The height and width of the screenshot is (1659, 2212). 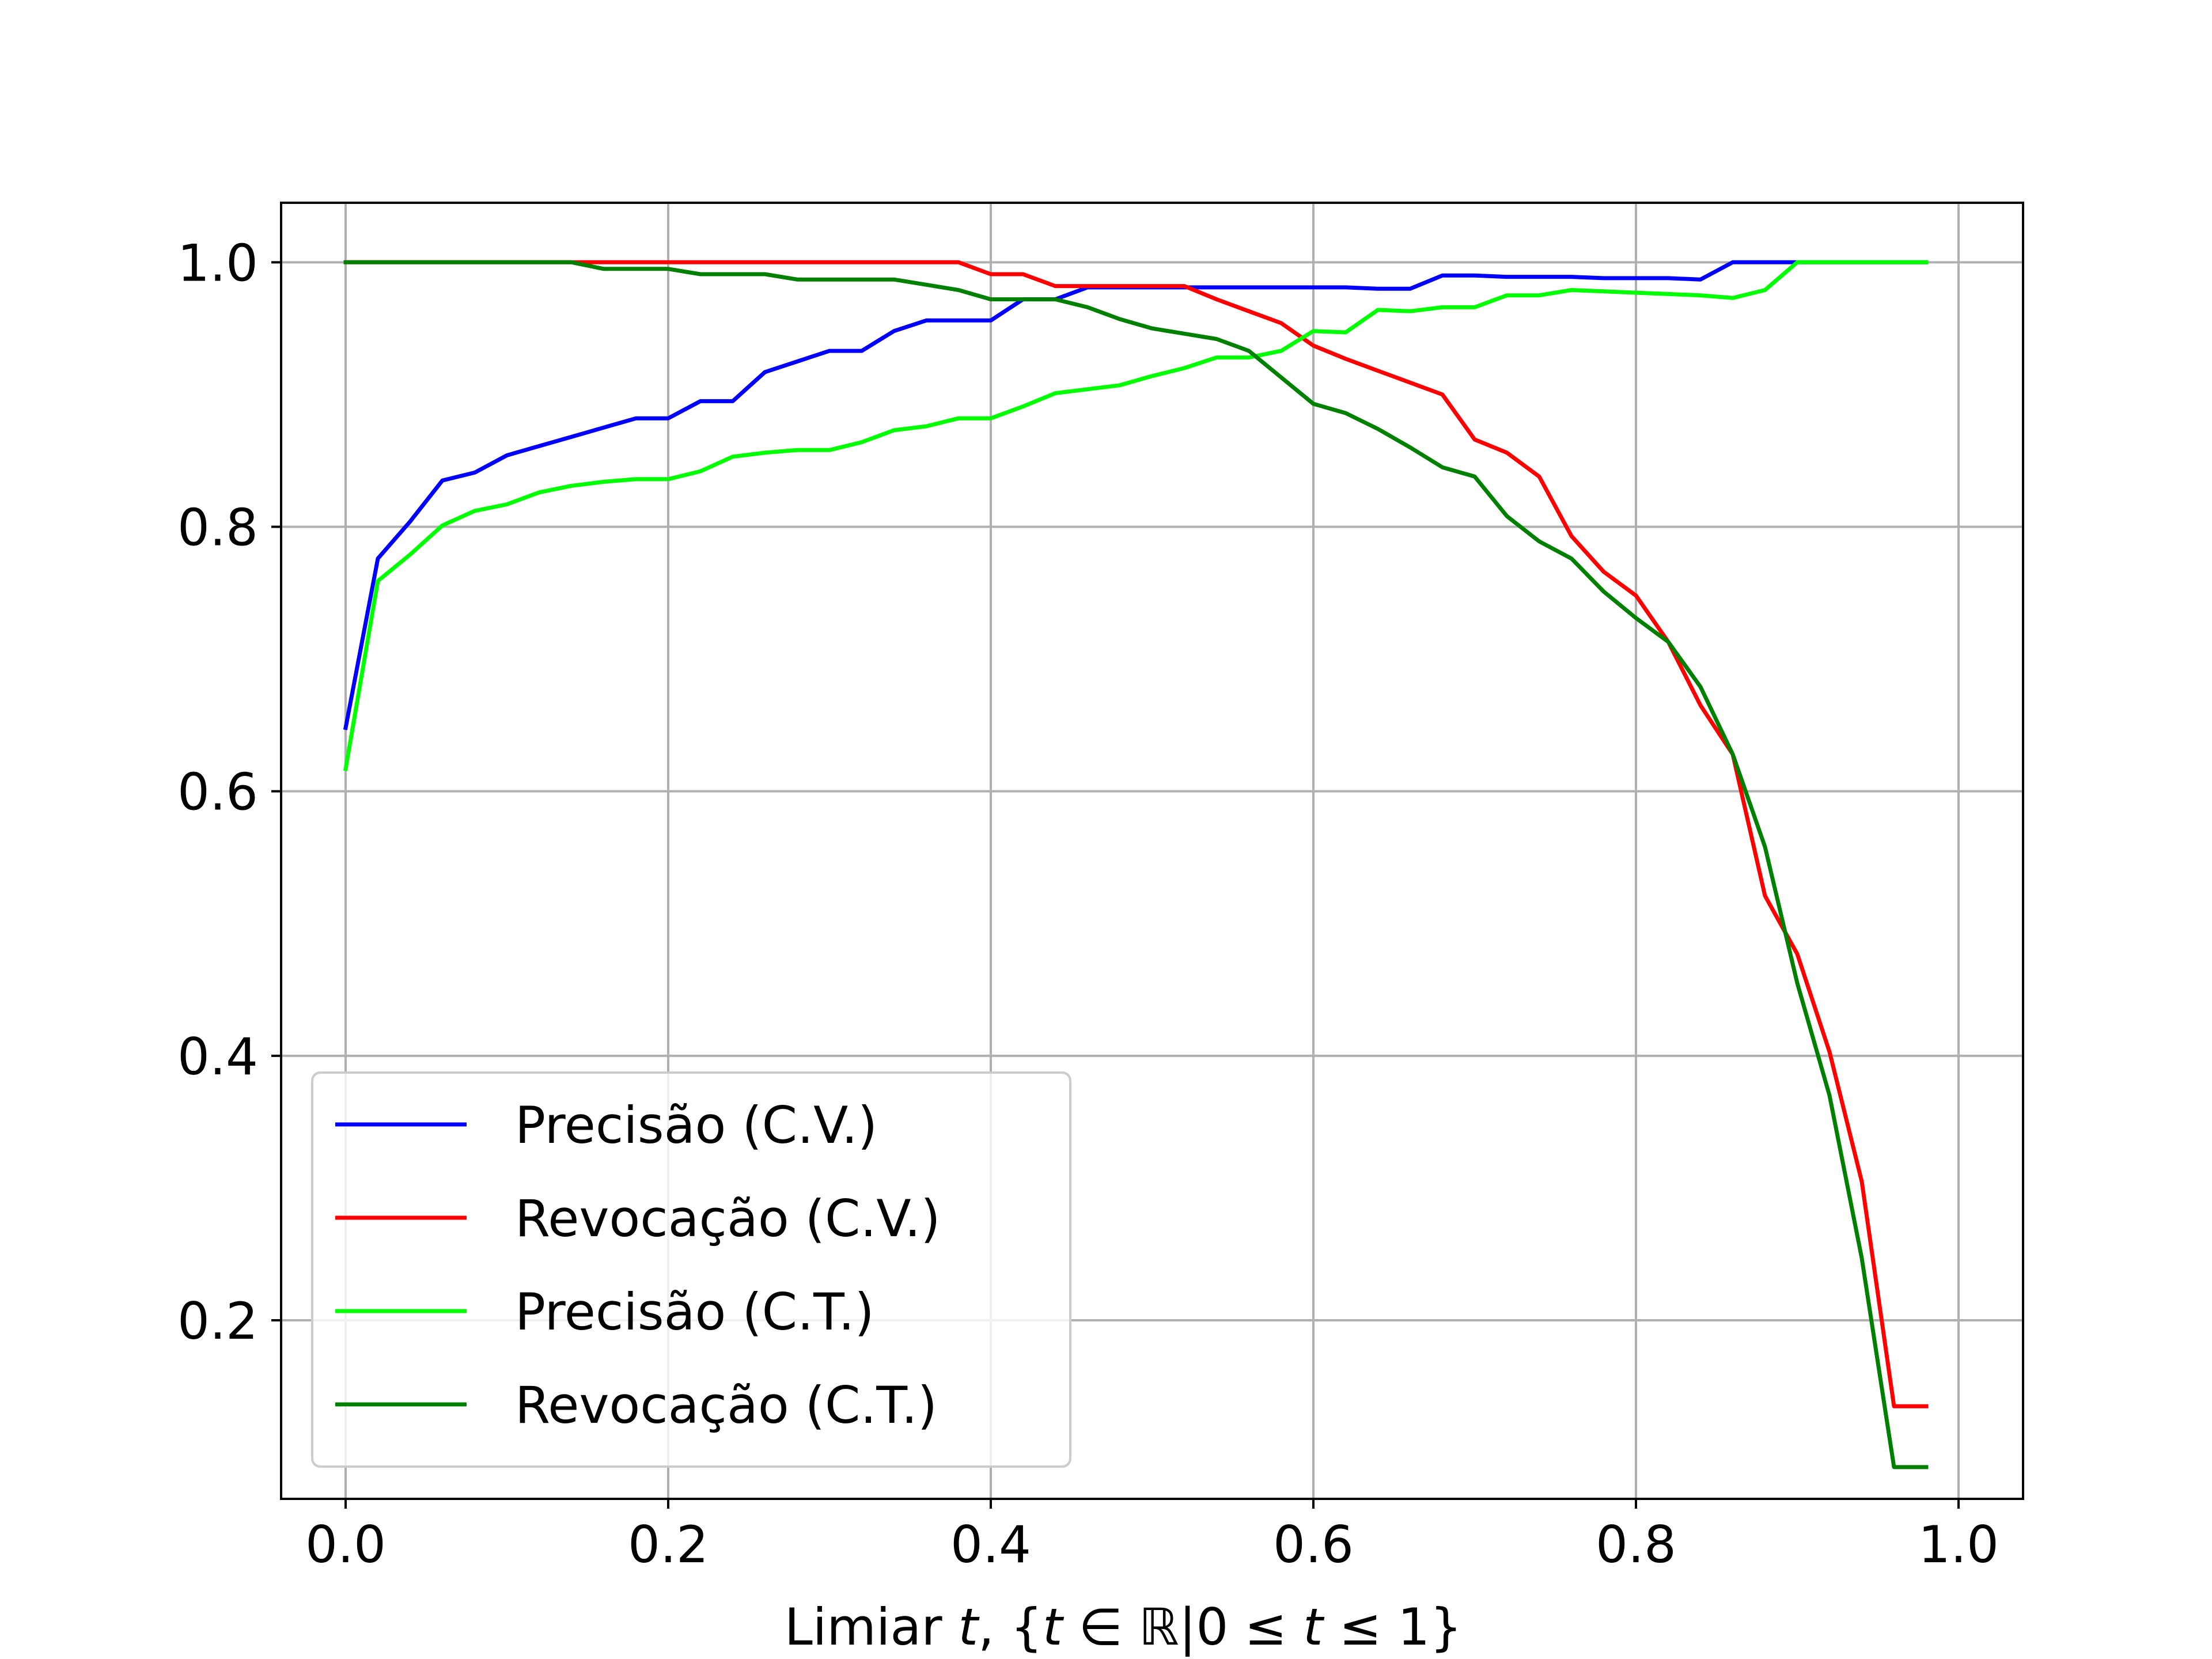 What do you see at coordinates (217, 263) in the screenshot?
I see `y-tick-label: 1.0` at bounding box center [217, 263].